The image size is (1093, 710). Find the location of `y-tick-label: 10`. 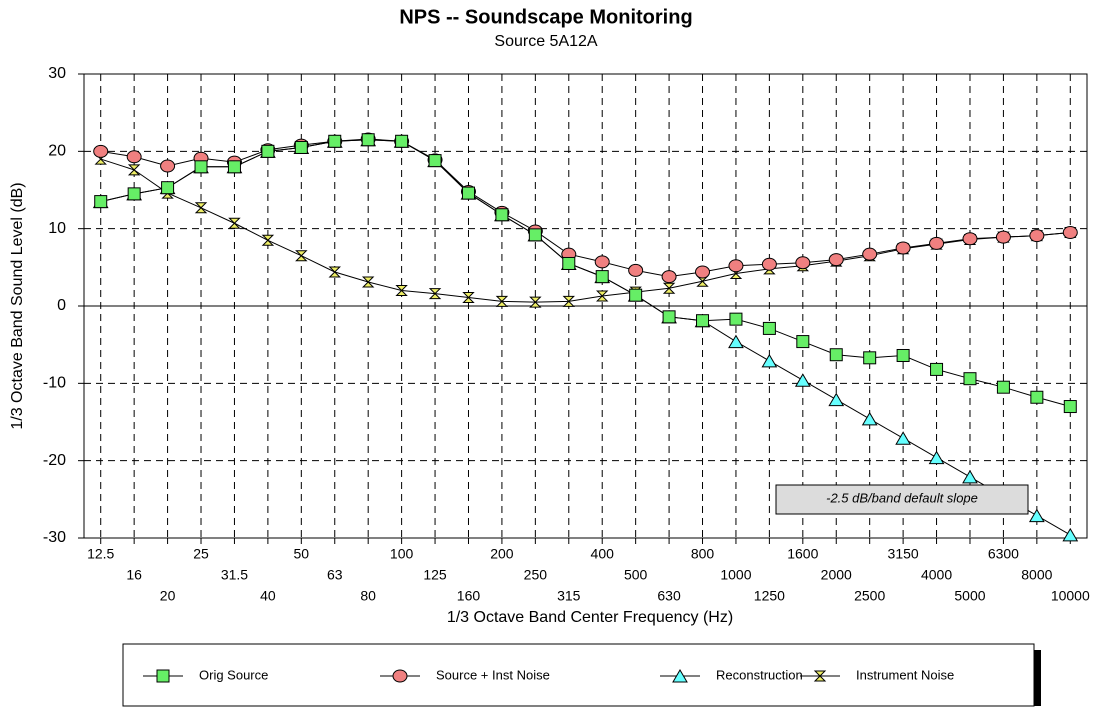

y-tick-label: 10 is located at coordinates (57, 228).